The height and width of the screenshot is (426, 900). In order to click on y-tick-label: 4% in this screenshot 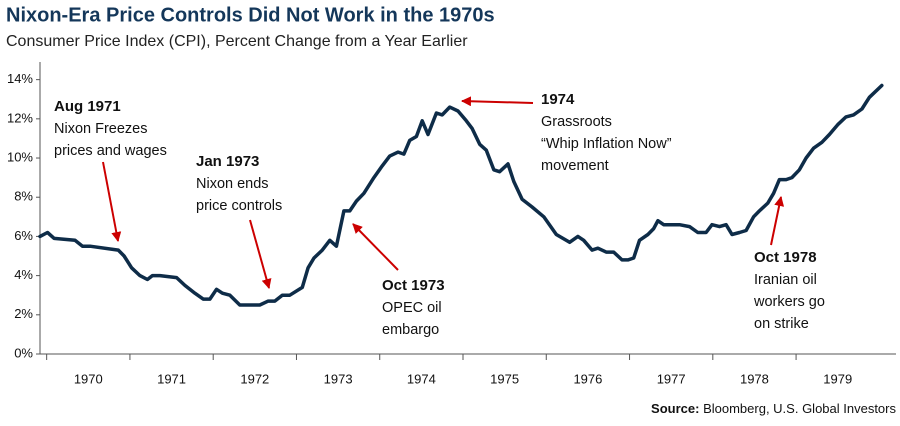, I will do `click(23, 274)`.